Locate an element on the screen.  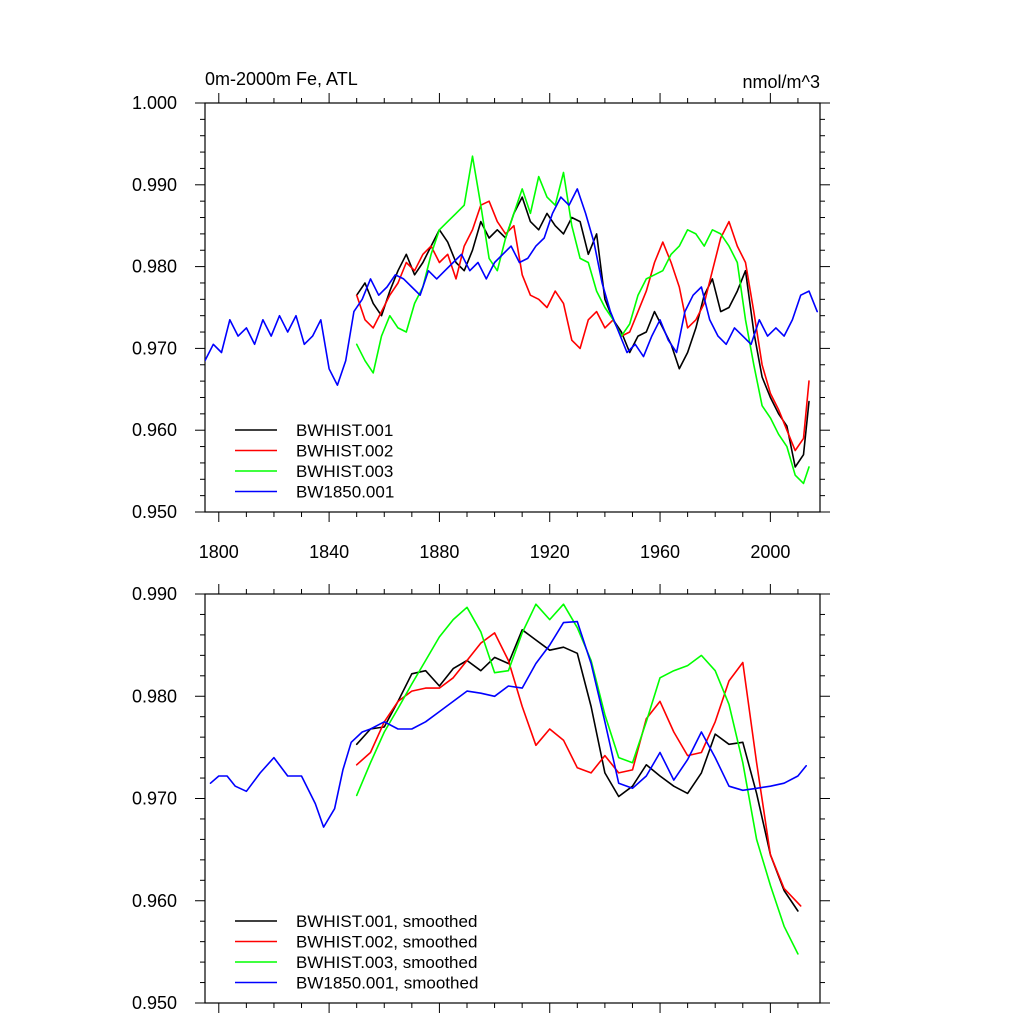
panel-2-legend-label: BW1850.001, smoothed is located at coordinates (387, 983).